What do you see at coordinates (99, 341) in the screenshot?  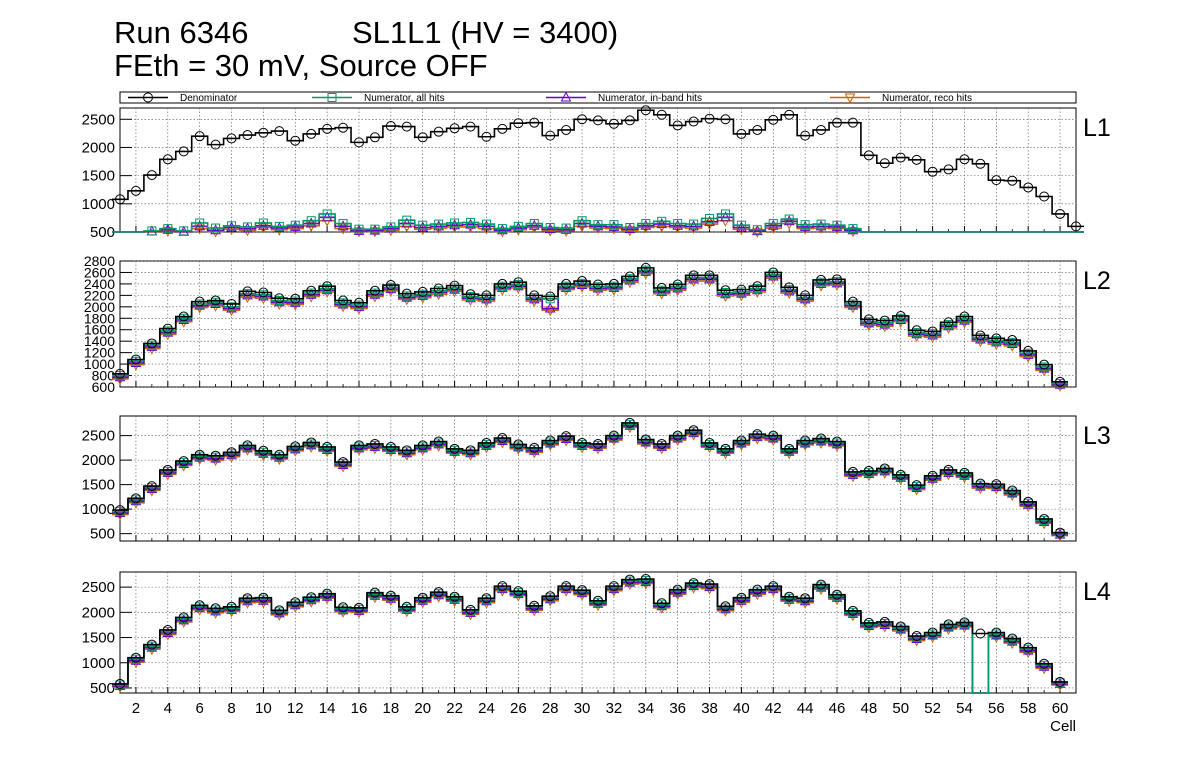 I see `y-tick-label: 1400` at bounding box center [99, 341].